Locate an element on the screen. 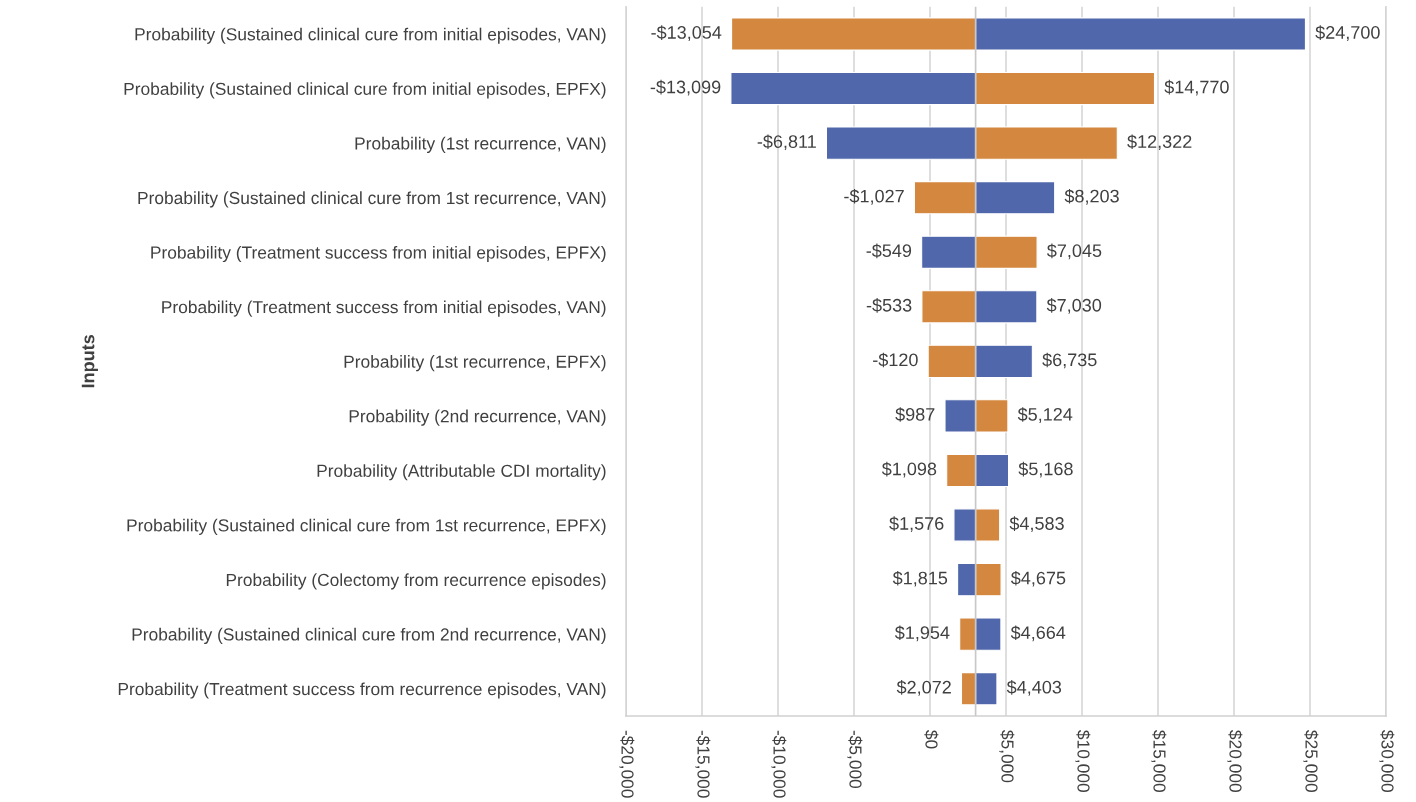 Image resolution: width=1416 pixels, height=802 pixels. x-tick-label: -$5,000 is located at coordinates (855, 759).